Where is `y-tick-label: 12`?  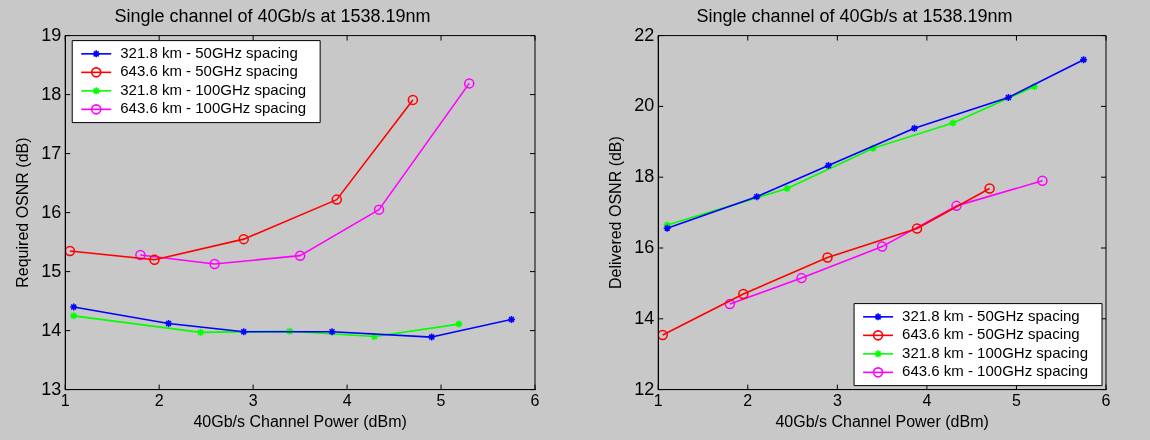 y-tick-label: 12 is located at coordinates (644, 388).